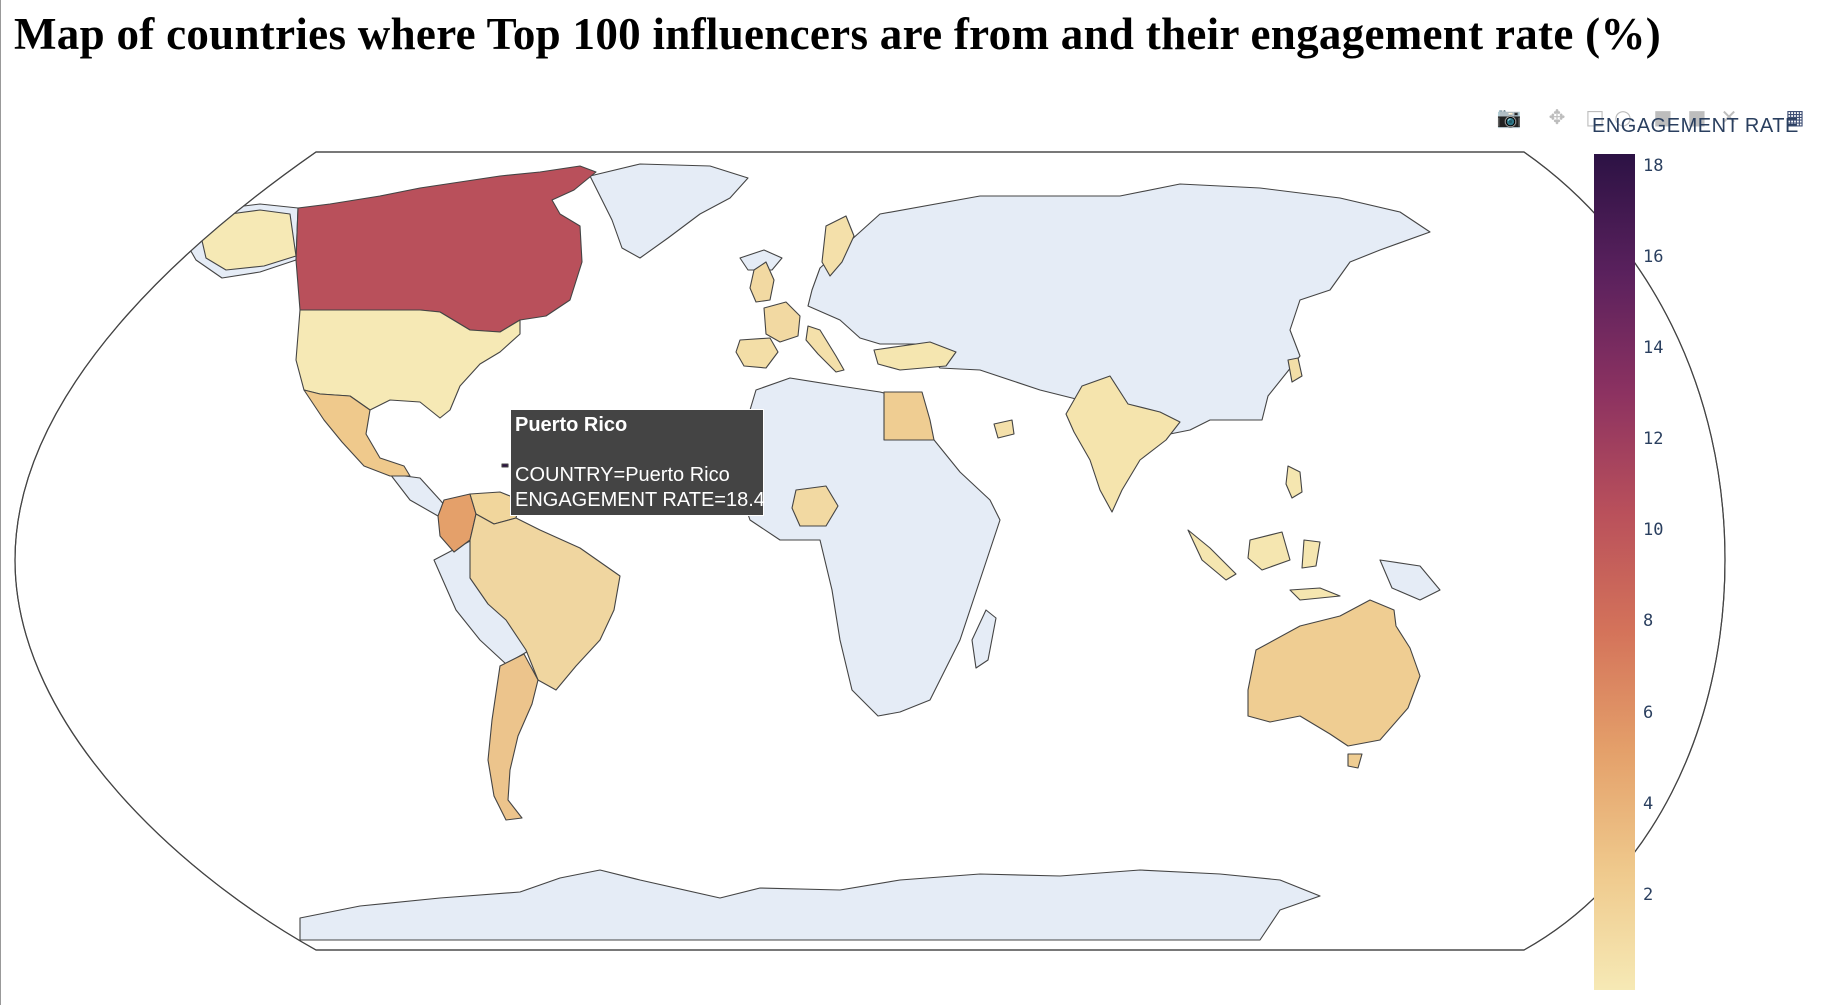 This screenshot has width=1824, height=1006. Describe the element at coordinates (1653, 530) in the screenshot. I see `colorbar-tick-10: 10` at that location.